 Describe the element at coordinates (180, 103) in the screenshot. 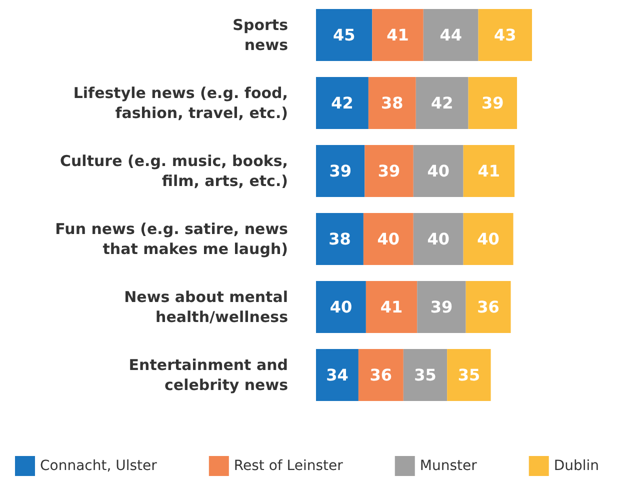

I see `y-tick-label: Lifestyle news (e.g. food, fashion, travel, etc.)` at that location.